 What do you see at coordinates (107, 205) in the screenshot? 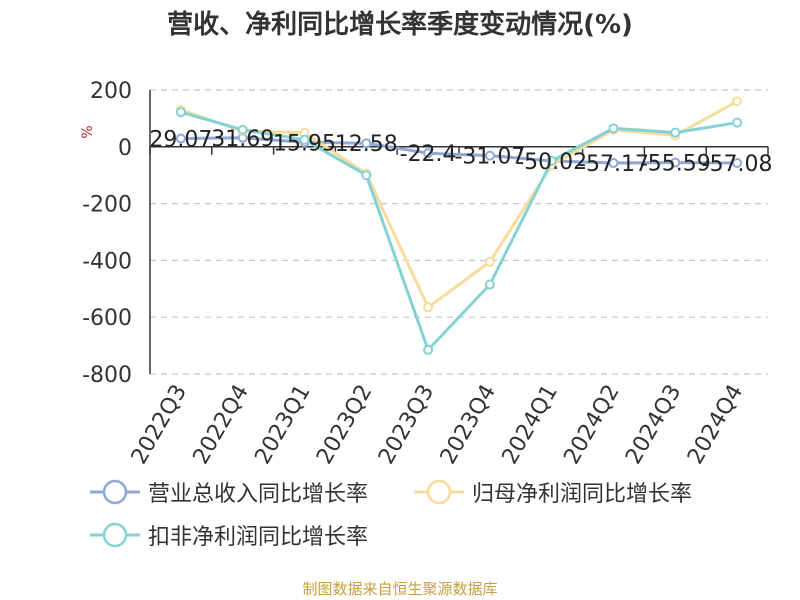
I see `y-tick-label: -200` at bounding box center [107, 205].